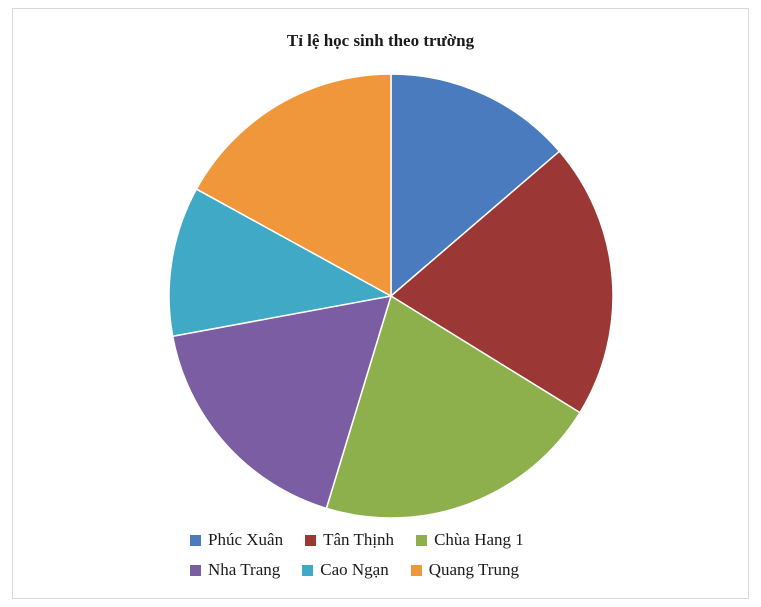 The height and width of the screenshot is (607, 761). Describe the element at coordinates (195, 540) in the screenshot. I see `legend-swatch-phuc-xuan` at that location.